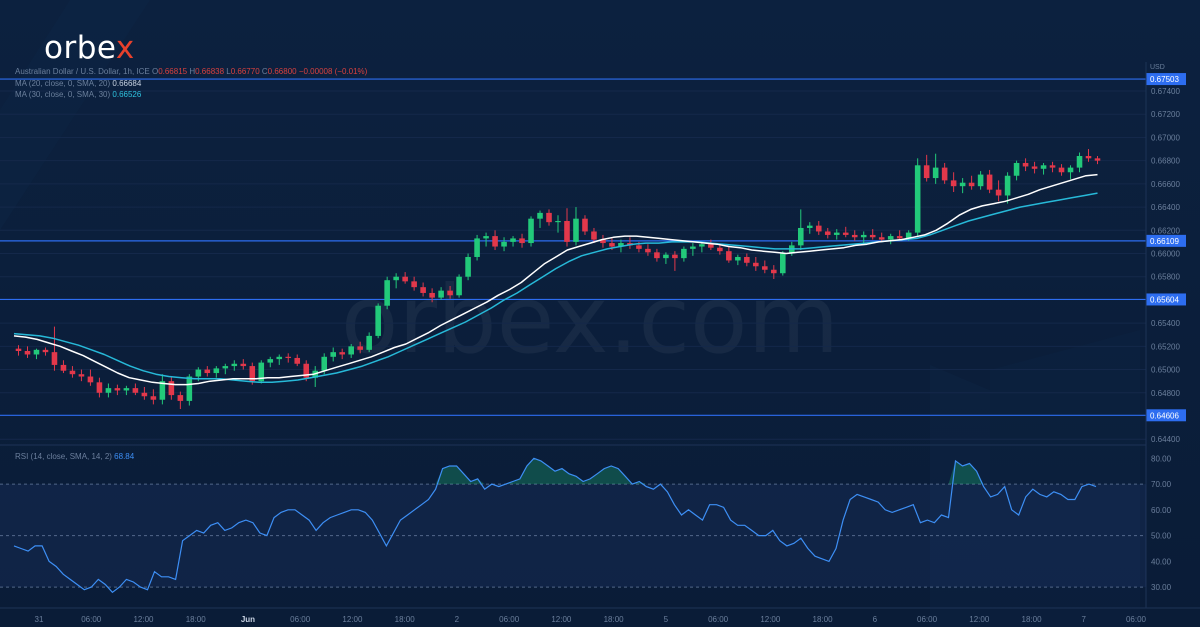 The image size is (1200, 627). Describe the element at coordinates (89, 48) in the screenshot. I see `orbex-logo: orbex` at that location.